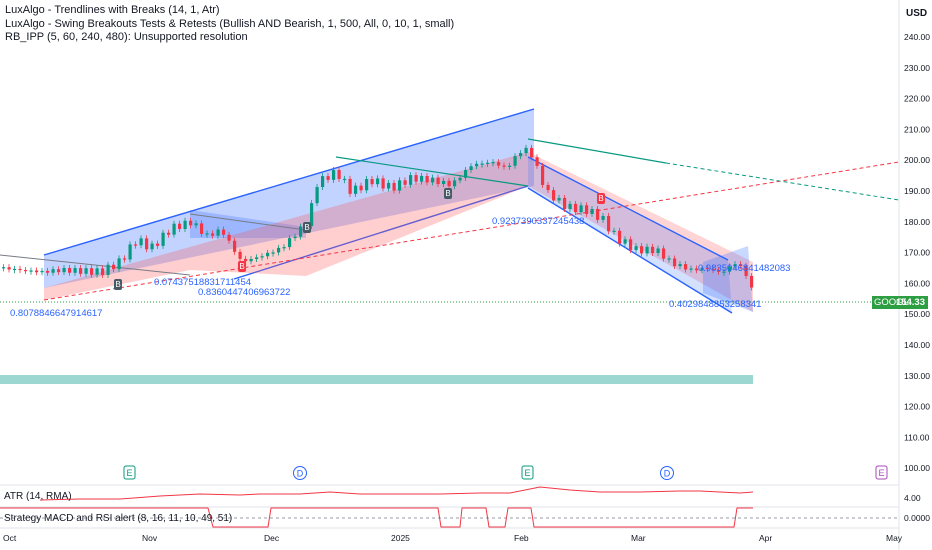  I want to click on strategy-line, so click(376, 517).